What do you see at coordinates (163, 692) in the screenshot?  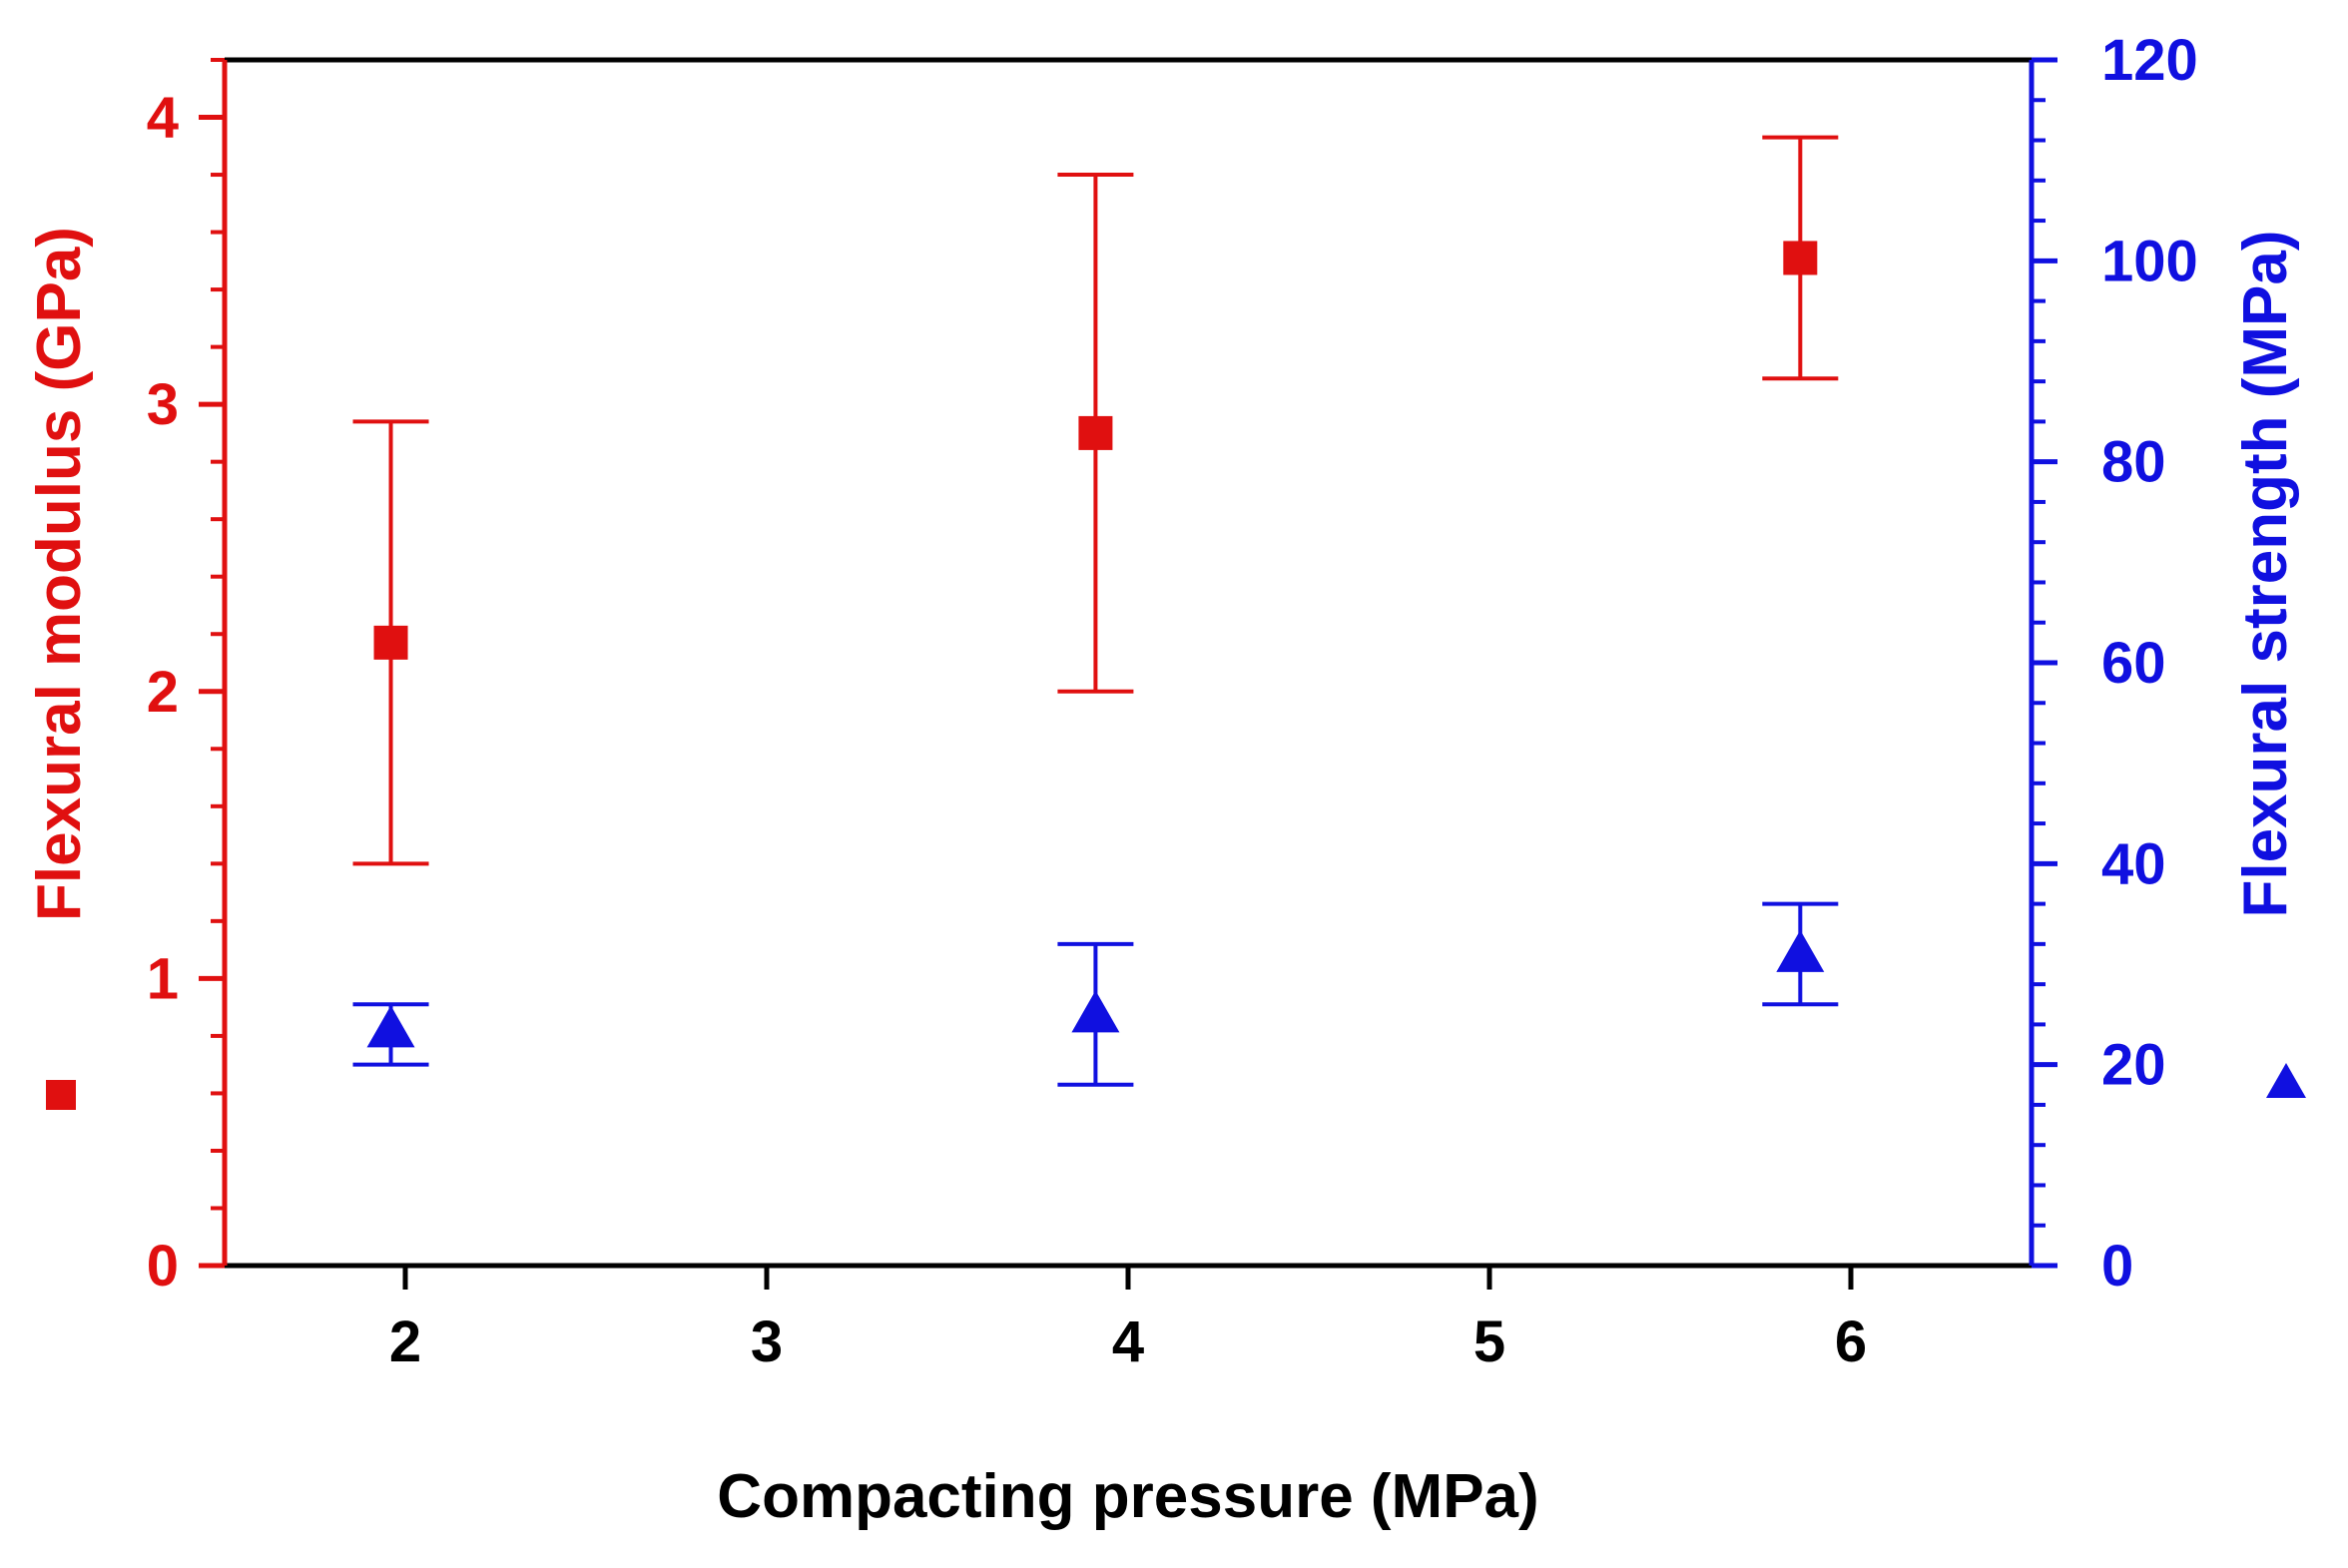 I see `left-y-tick-label: 2` at bounding box center [163, 692].